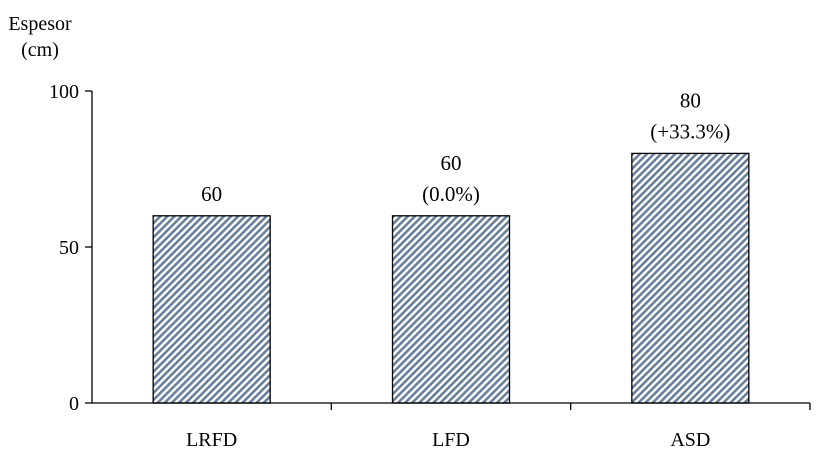 The image size is (823, 455). Describe the element at coordinates (40, 50) in the screenshot. I see `y-axis-label-line-2: (cm)` at that location.